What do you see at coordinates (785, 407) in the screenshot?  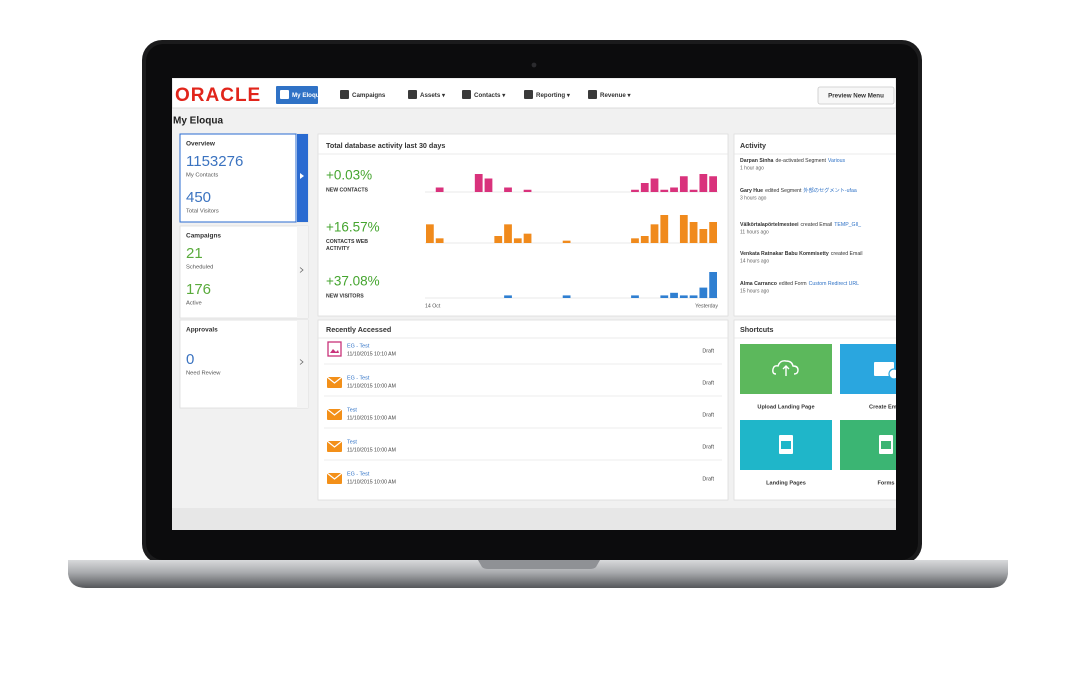 I see `shortcut-label: Upload Landing Page` at bounding box center [785, 407].